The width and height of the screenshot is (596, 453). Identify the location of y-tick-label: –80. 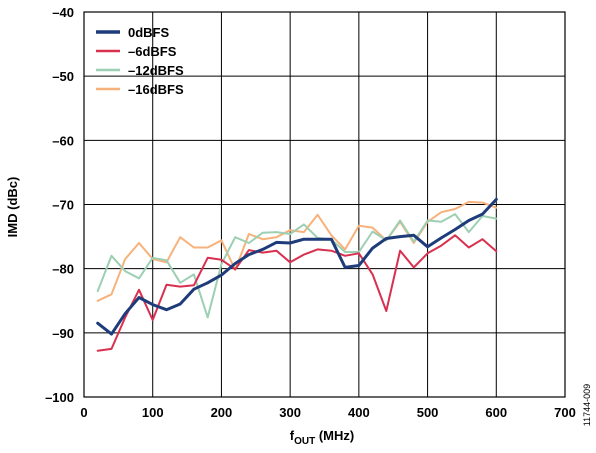
(63, 269).